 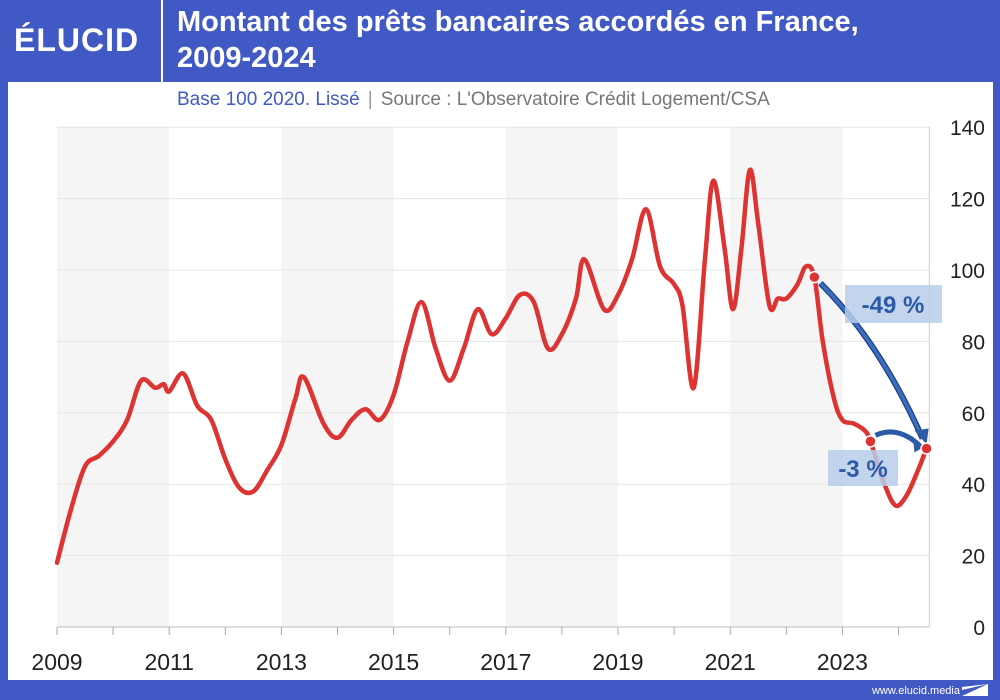 I want to click on title-line-2: 2009-2024, so click(x=246, y=58).